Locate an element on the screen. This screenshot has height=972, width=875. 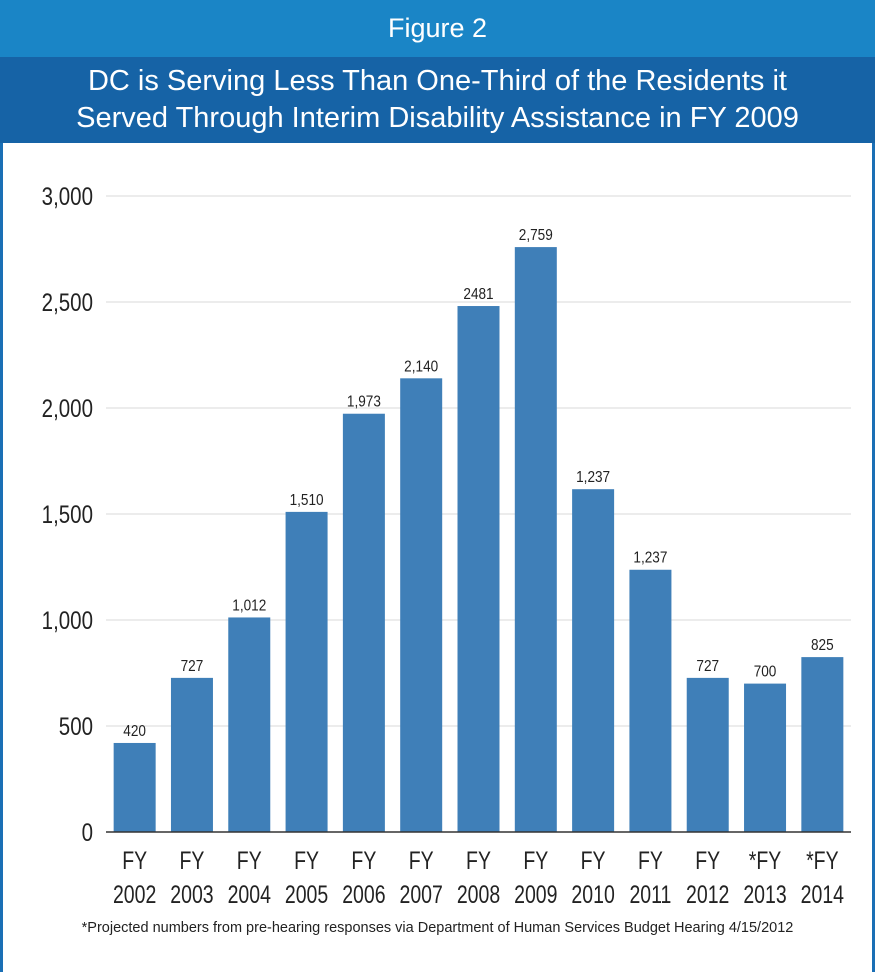
x-tick-label: 2006 is located at coordinates (363, 895).